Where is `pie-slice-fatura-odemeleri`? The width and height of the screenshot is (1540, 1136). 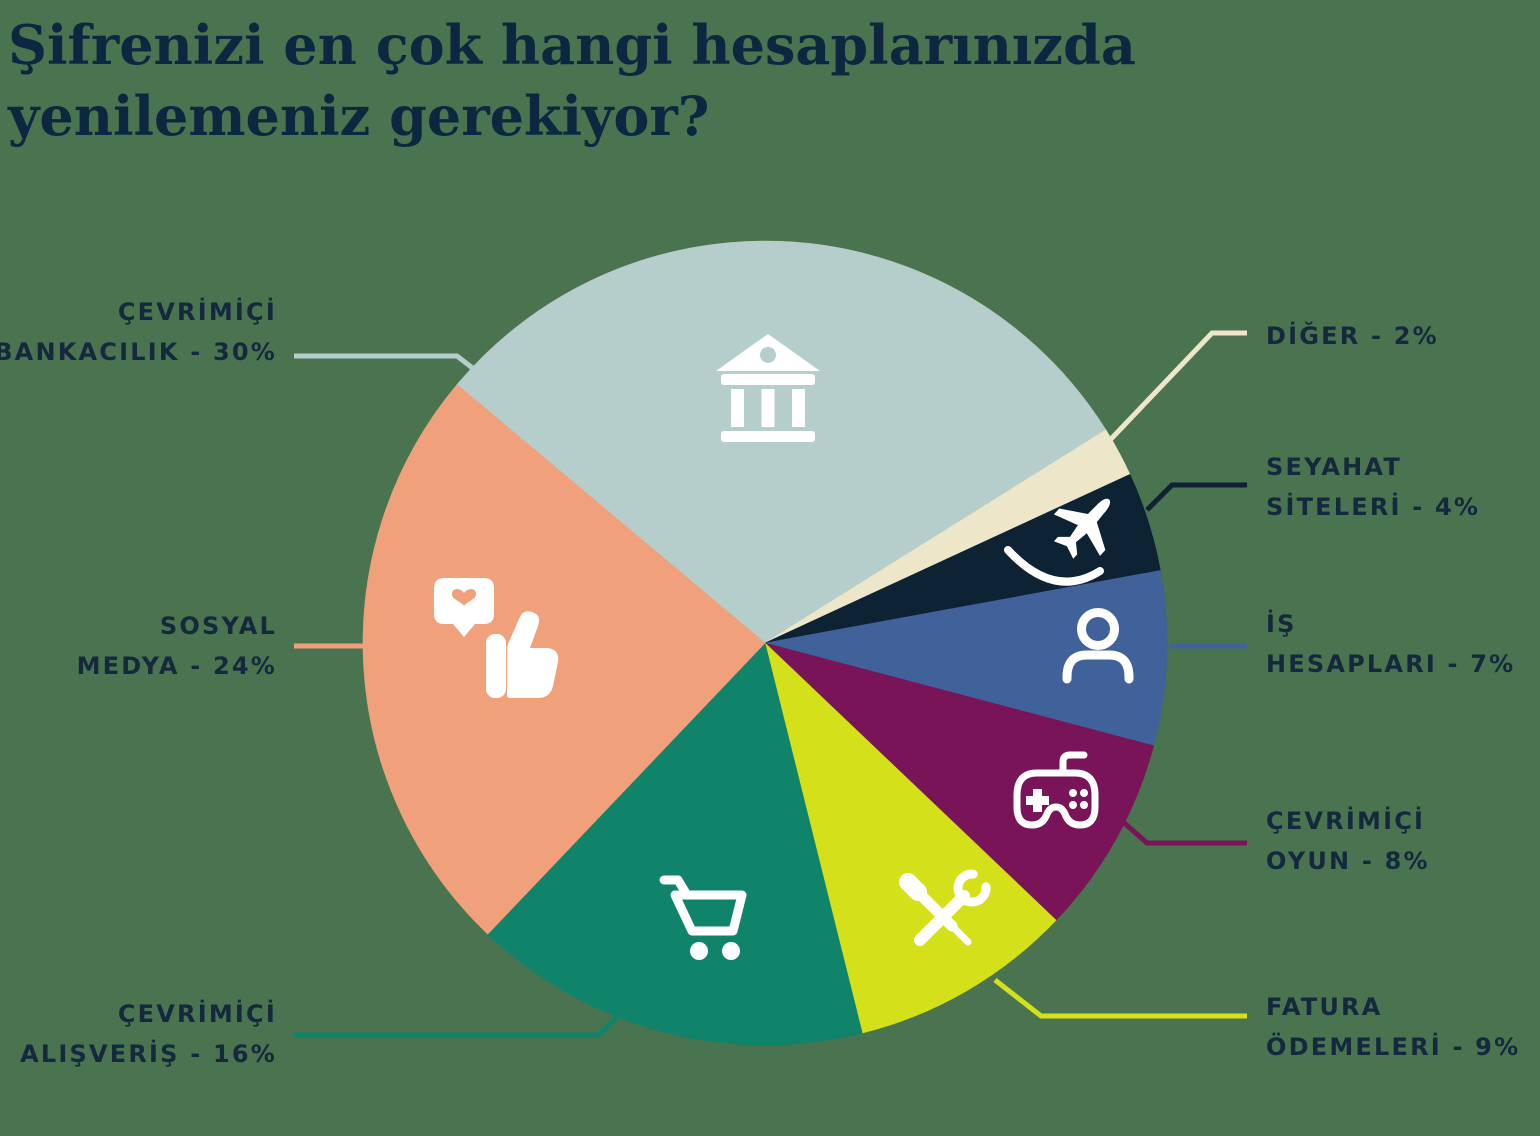 pie-slice-fatura-odemeleri is located at coordinates (910, 838).